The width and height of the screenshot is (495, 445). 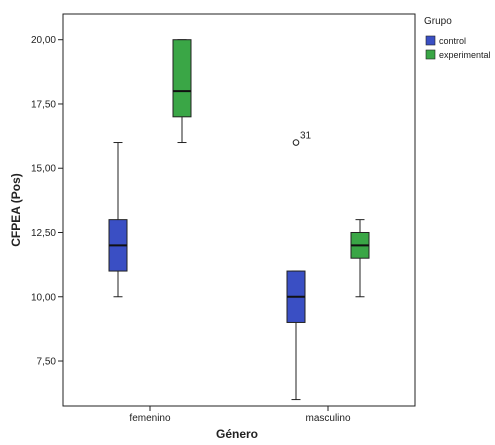 What do you see at coordinates (16, 210) in the screenshot?
I see `y-axis-title: CFPEA (Pos)` at bounding box center [16, 210].